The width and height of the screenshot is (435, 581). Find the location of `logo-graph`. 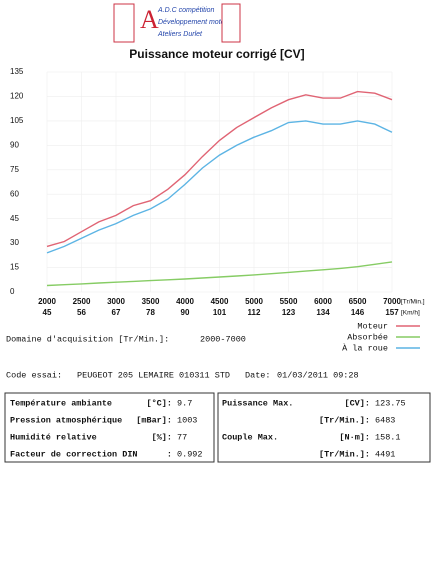

logo-graph is located at coordinates (231, 23).